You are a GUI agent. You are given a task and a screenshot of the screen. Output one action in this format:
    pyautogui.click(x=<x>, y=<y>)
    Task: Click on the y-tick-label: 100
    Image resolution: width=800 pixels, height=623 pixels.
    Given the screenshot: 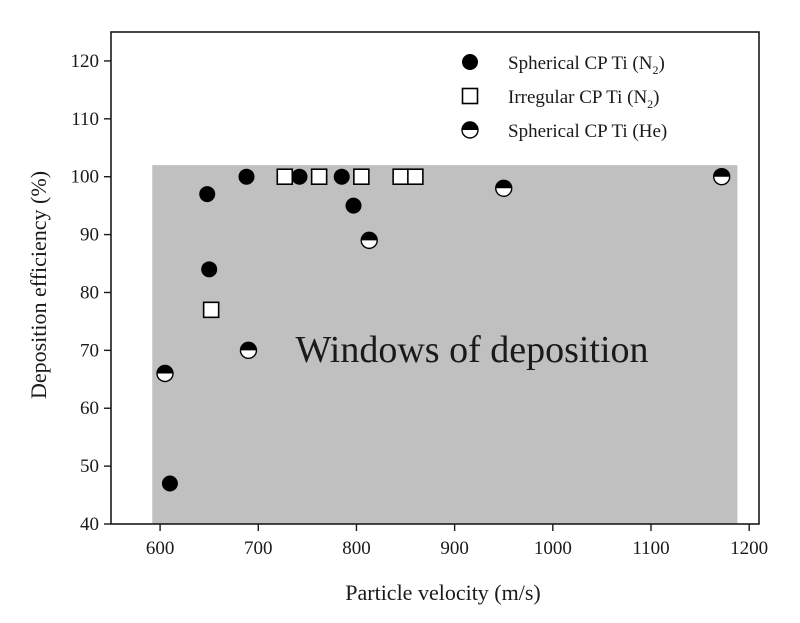 What is the action you would take?
    pyautogui.click(x=85, y=177)
    